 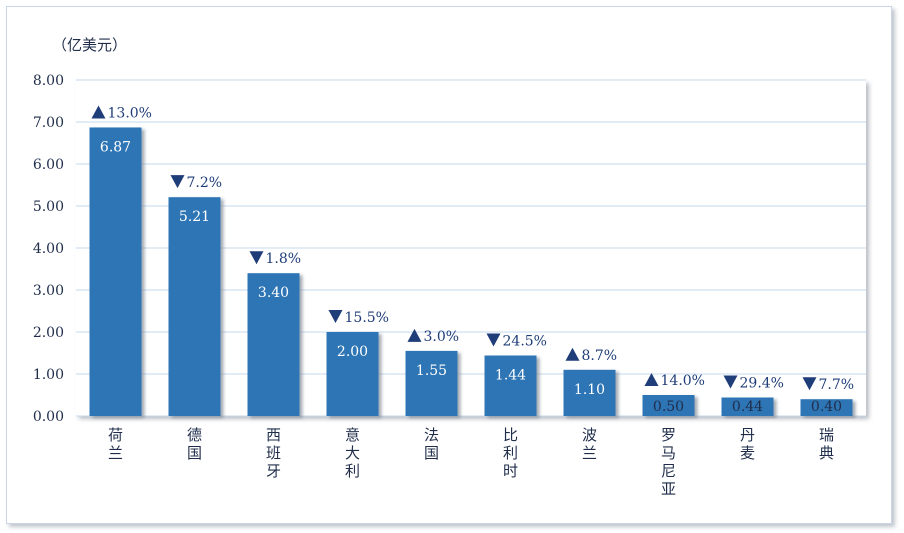 I want to click on value-label: 2.00, so click(x=352, y=352).